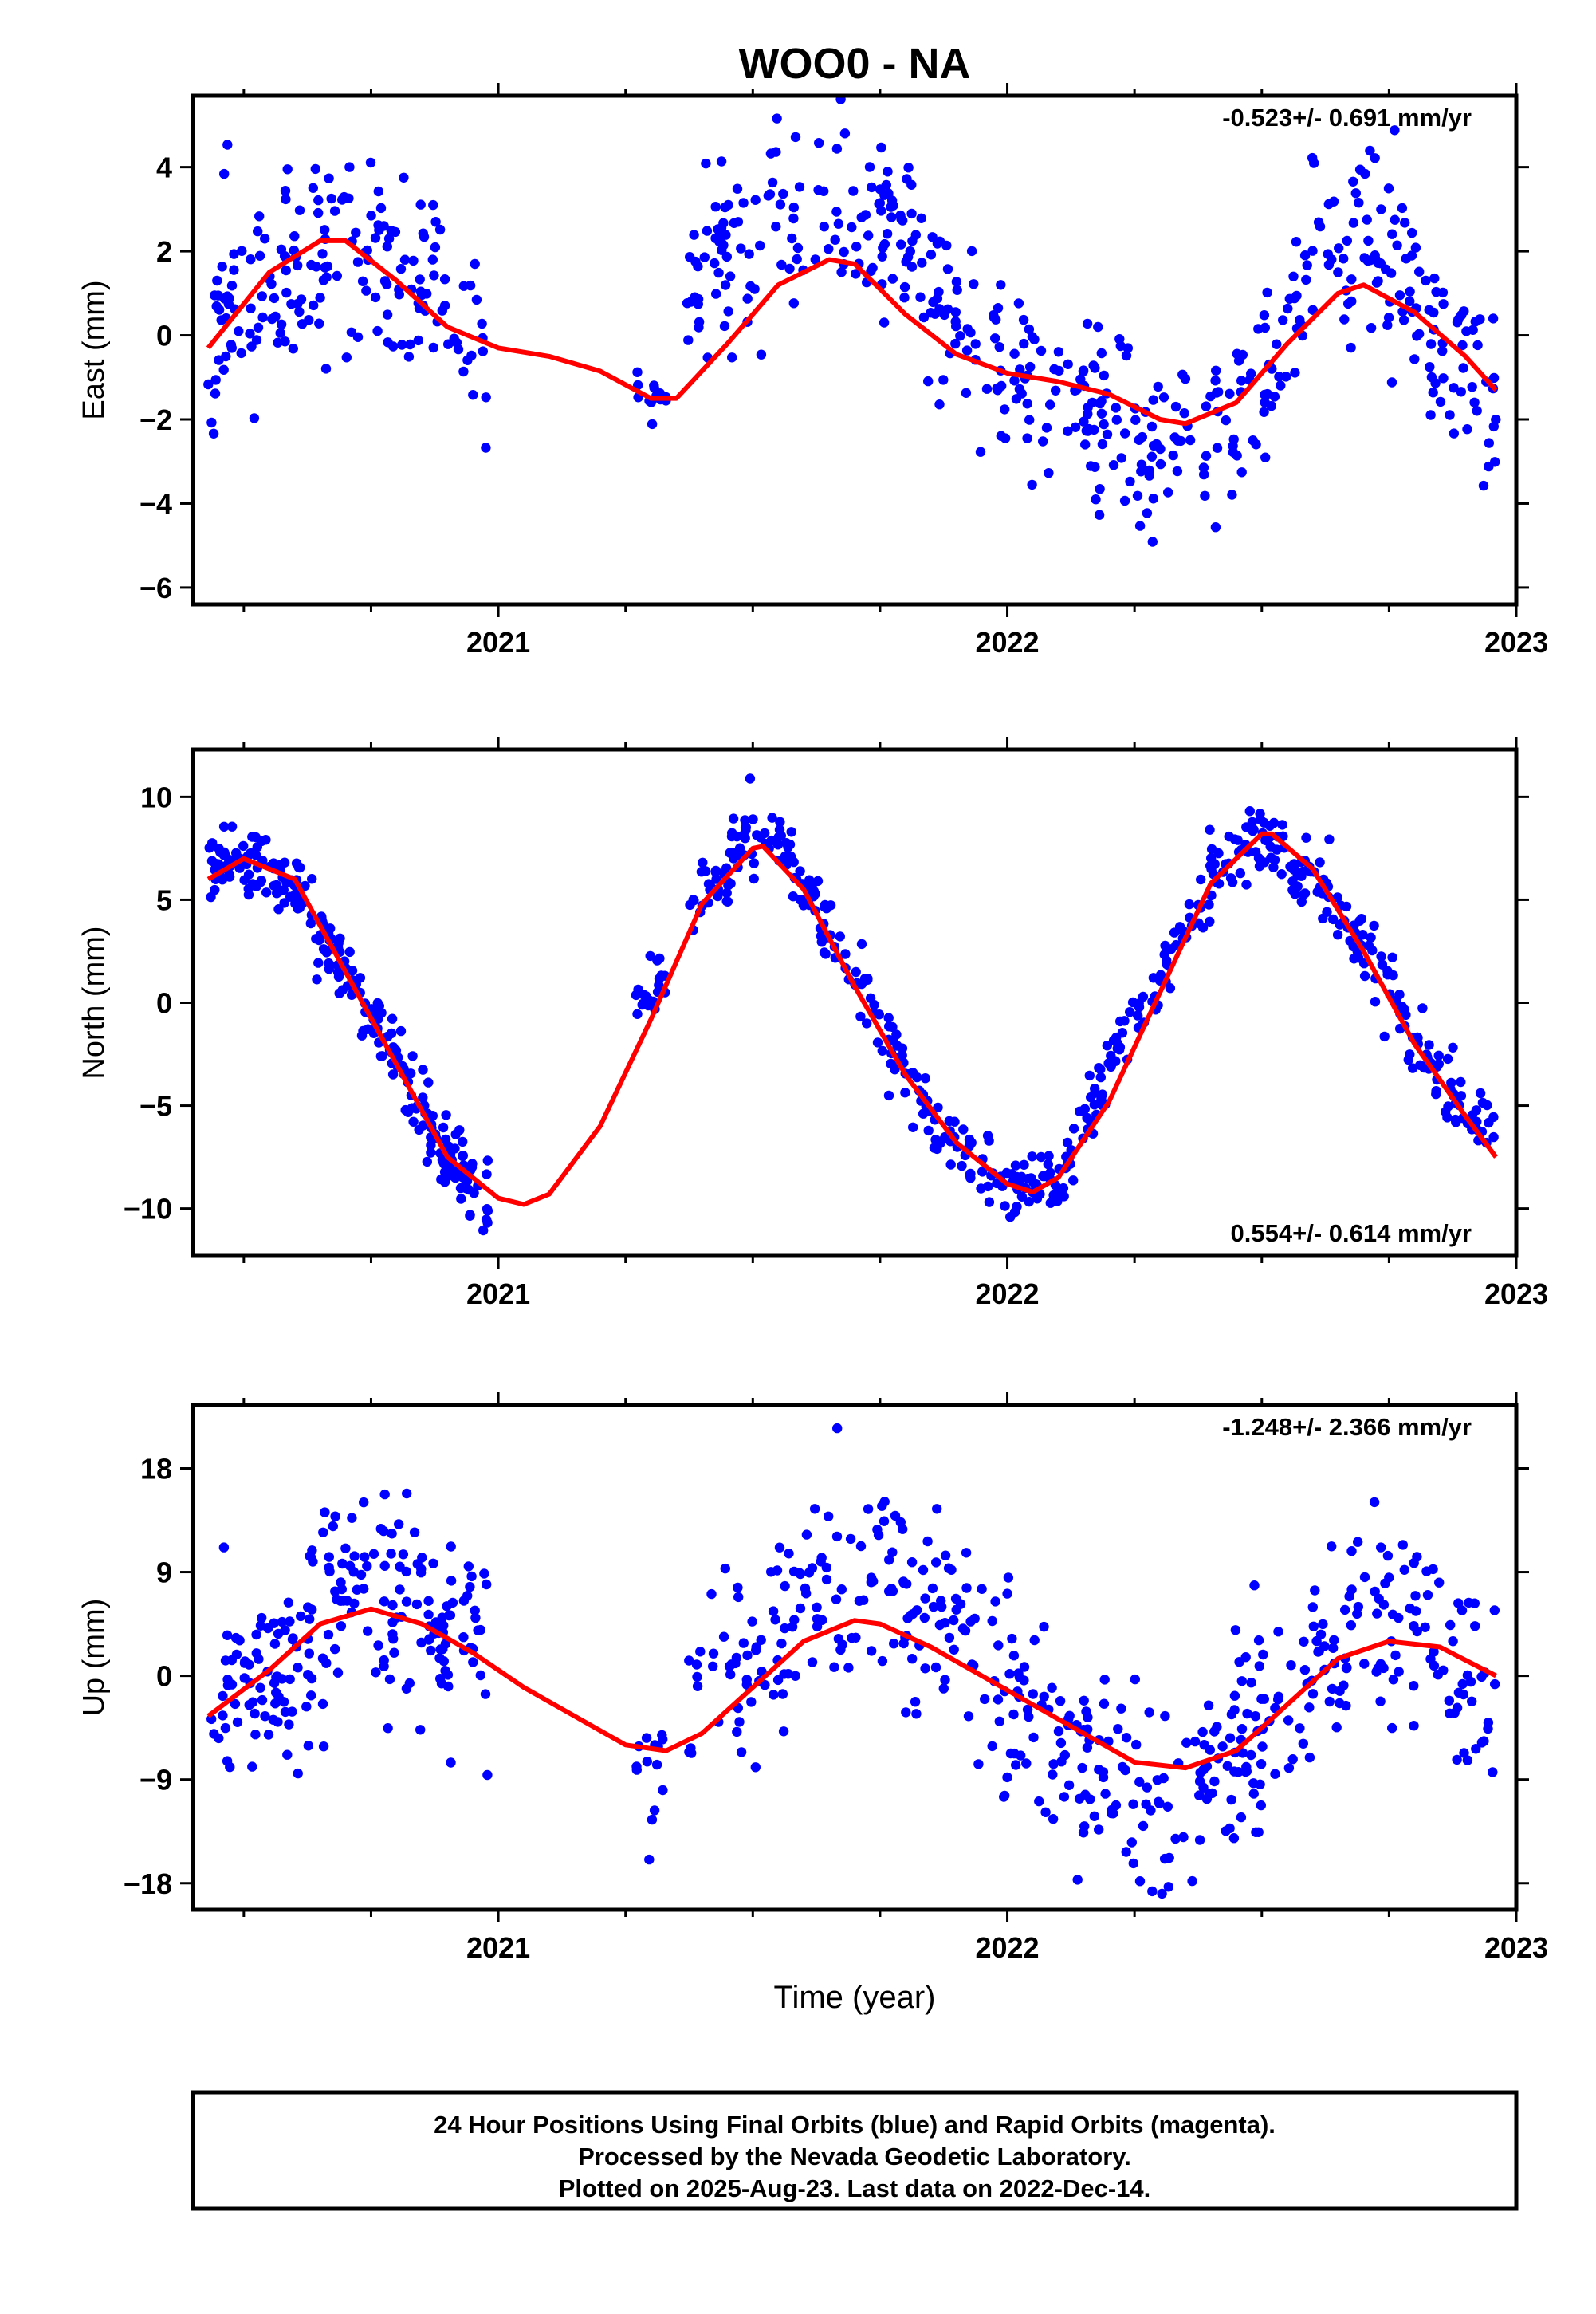  What do you see at coordinates (1007, 1293) in the screenshot?
I see `x-tick-label: 2022` at bounding box center [1007, 1293].